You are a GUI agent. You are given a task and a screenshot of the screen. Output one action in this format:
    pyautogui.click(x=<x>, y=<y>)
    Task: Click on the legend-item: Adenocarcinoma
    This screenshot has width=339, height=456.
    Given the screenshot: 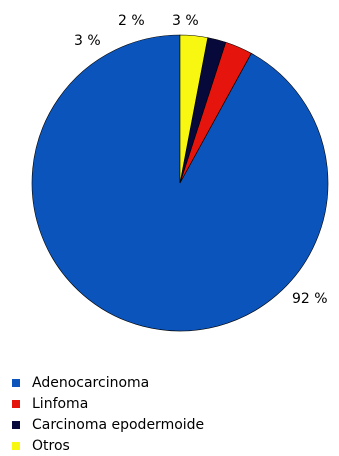 What is the action you would take?
    pyautogui.click(x=108, y=382)
    